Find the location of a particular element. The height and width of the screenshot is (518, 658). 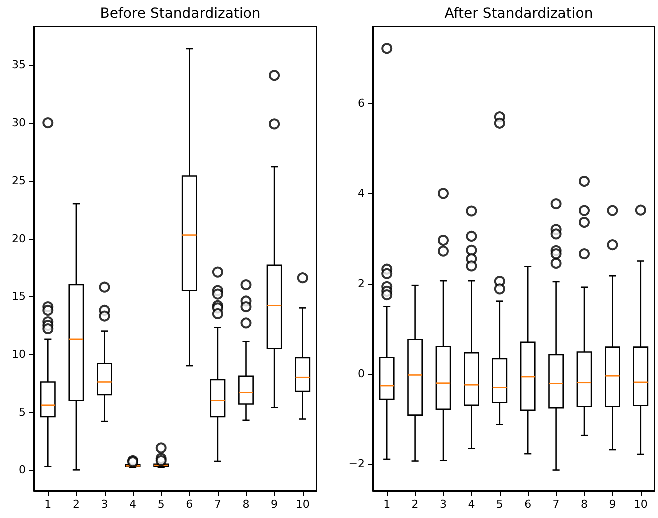

chart-title: Before Standardization is located at coordinates (180, 14).